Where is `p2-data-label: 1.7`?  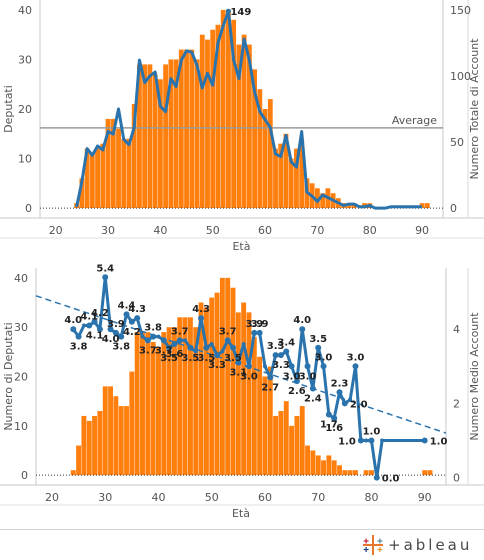 p2-data-label: 1.7 is located at coordinates (329, 425).